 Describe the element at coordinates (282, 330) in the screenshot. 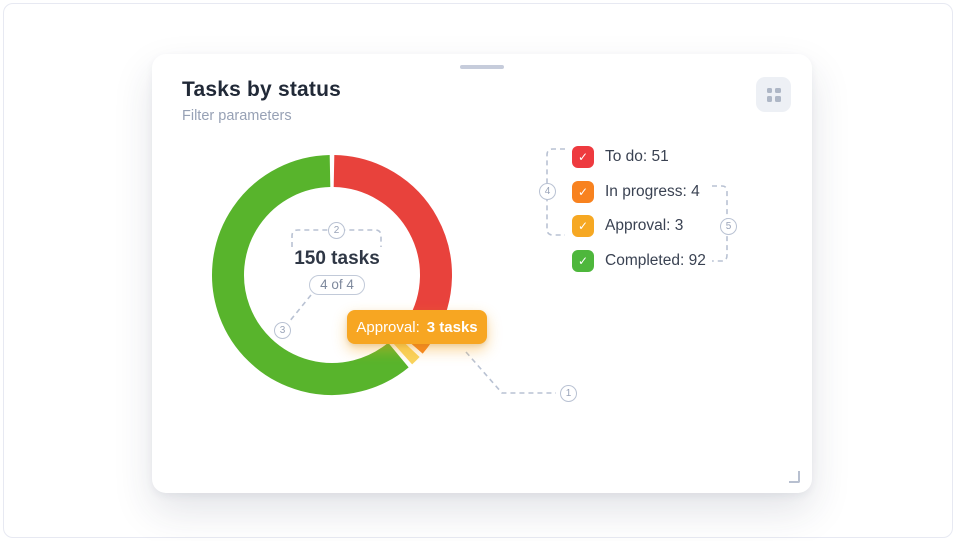

I see `callout-marker-3: 3` at that location.